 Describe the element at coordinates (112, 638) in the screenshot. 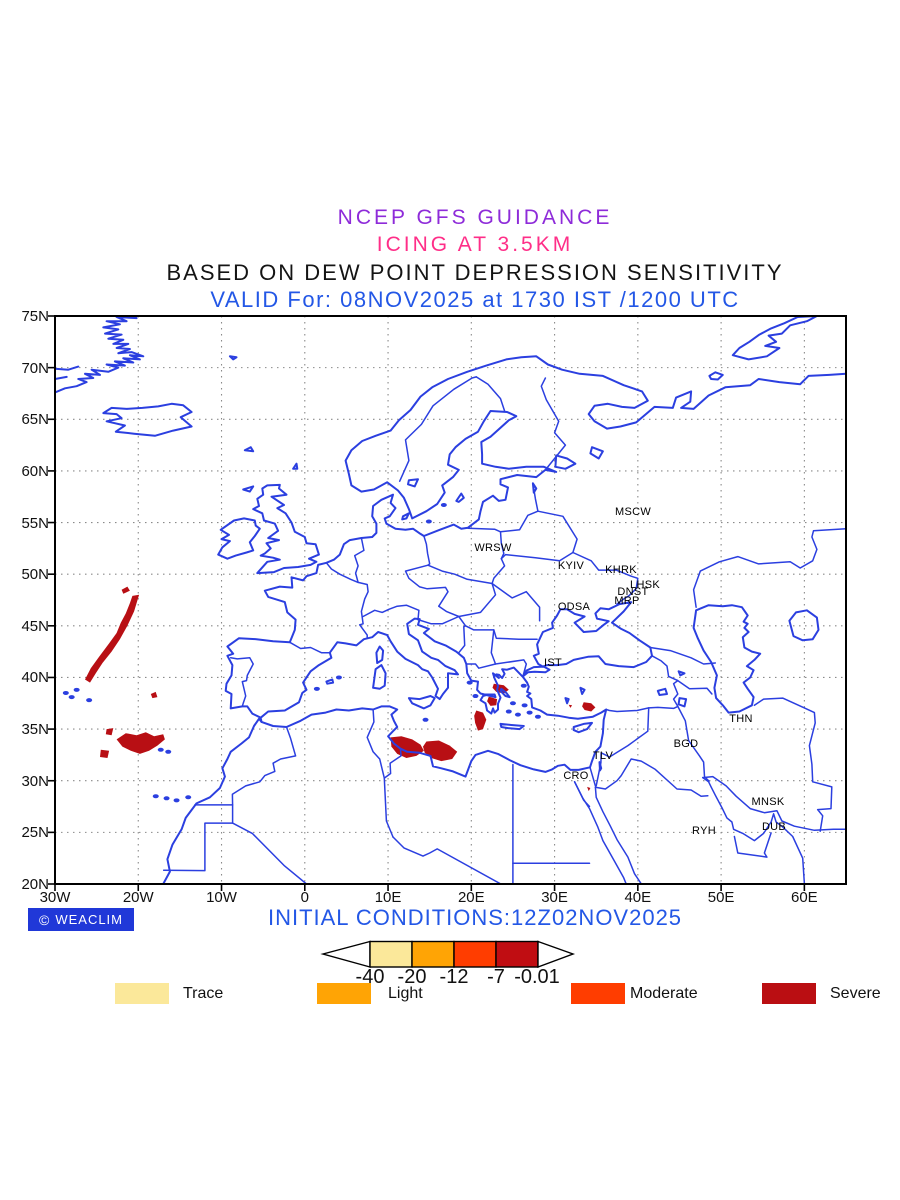

I see `icing-region-northeast-atlantic-band` at that location.